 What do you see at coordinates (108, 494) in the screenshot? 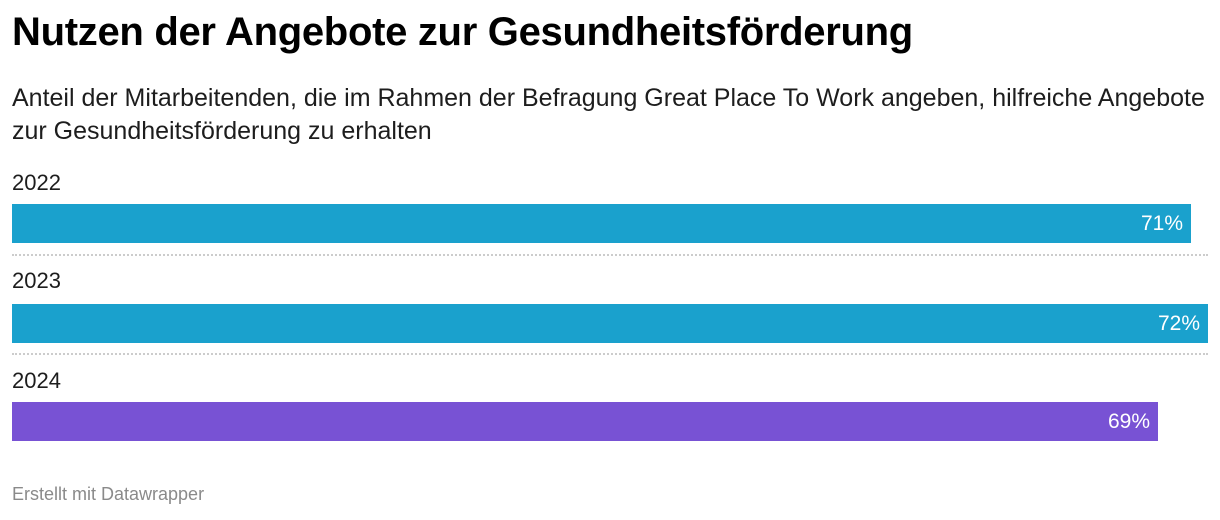
I see `footer-credit: Erstellt mit Datawrapper` at bounding box center [108, 494].